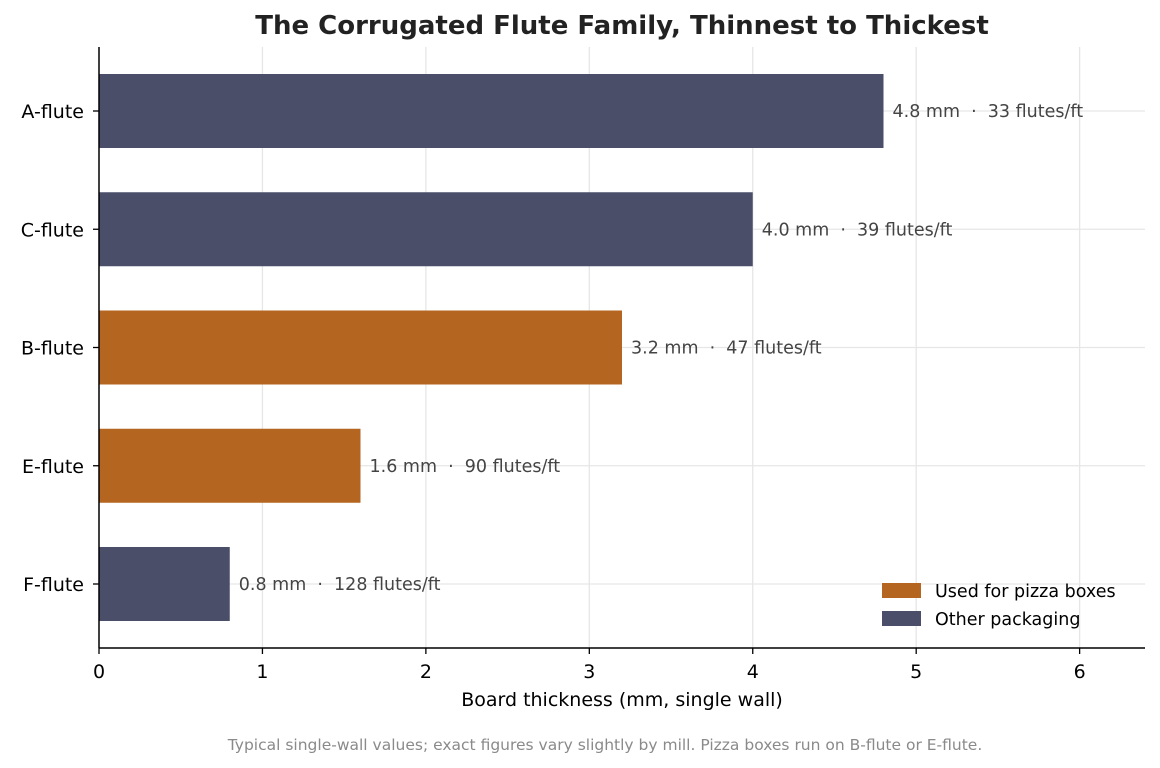 This screenshot has height=768, width=1160. Describe the element at coordinates (340, 585) in the screenshot. I see `data-label-f-flute: 0.8 mm · 128 flutes/ft` at that location.